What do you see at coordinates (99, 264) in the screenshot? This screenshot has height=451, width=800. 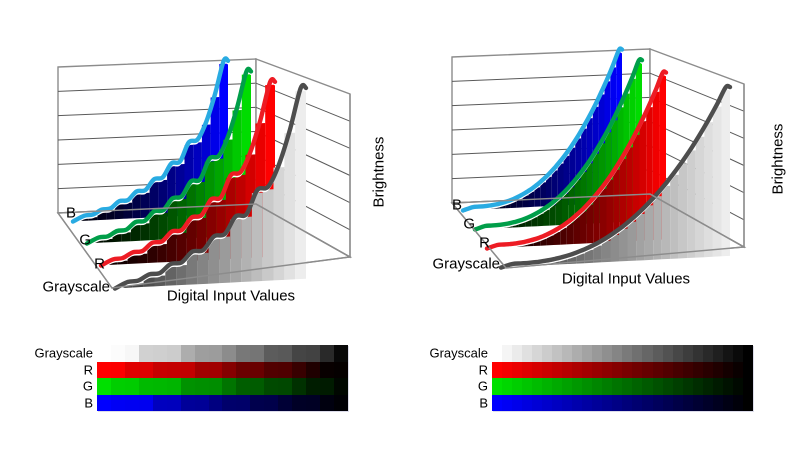 I see `left-depth-label-r: R` at bounding box center [99, 264].